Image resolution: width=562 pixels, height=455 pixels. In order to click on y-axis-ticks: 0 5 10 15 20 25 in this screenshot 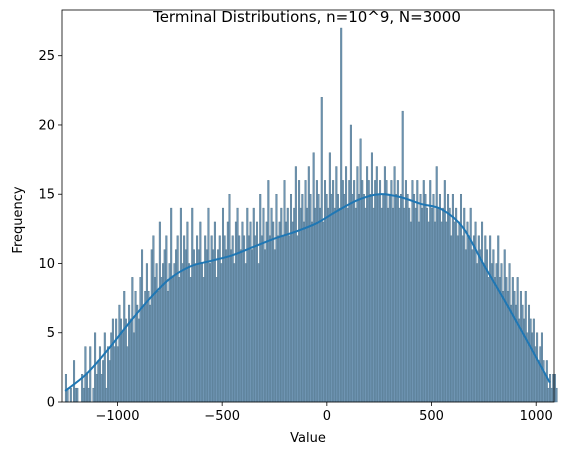, I will do `click(50, 230)`.